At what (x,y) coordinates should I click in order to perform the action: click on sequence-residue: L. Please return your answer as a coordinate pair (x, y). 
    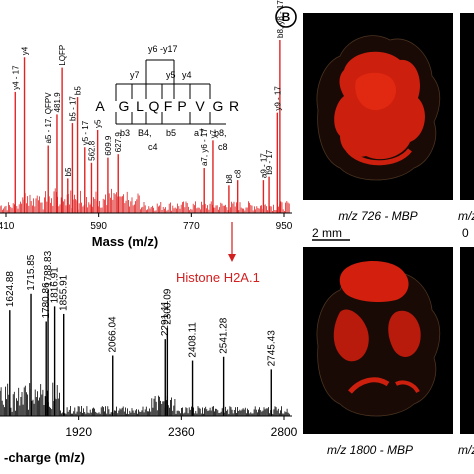
    Looking at the image, I should click on (140, 106).